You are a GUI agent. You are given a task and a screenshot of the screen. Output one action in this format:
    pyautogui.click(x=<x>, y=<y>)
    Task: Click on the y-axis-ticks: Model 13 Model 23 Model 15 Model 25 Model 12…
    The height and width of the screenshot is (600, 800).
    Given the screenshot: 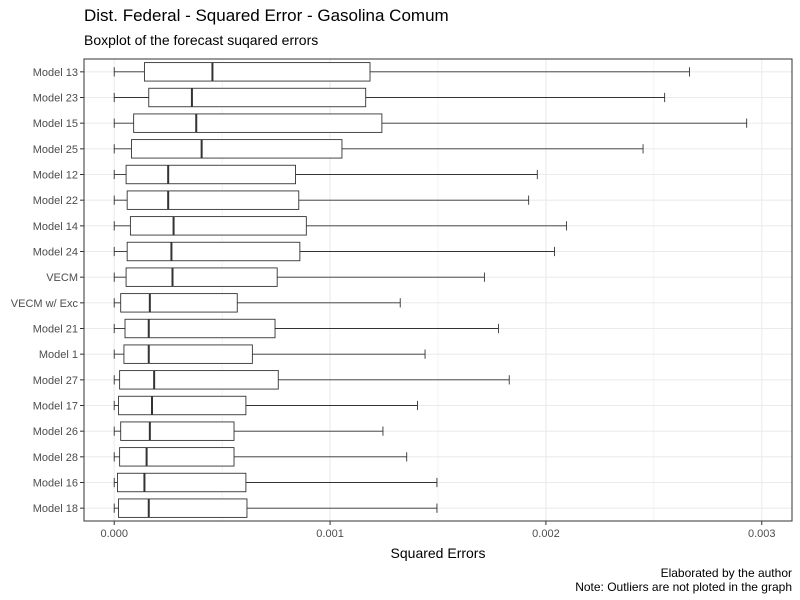 What is the action you would take?
    pyautogui.click(x=47, y=291)
    